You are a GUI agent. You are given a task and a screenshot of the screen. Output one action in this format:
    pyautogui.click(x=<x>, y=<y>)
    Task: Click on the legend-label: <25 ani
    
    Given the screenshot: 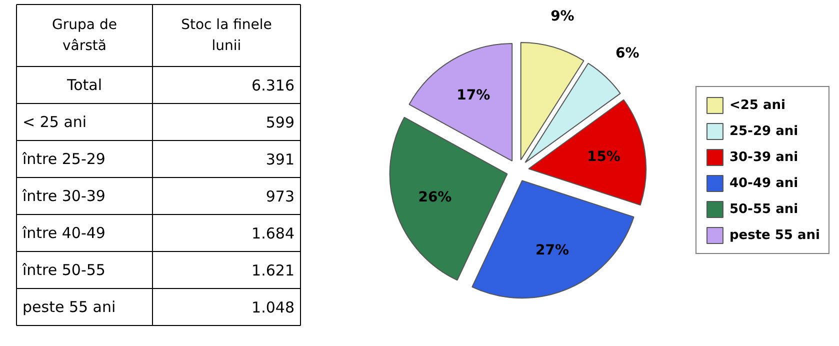 What is the action you would take?
    pyautogui.click(x=757, y=105)
    